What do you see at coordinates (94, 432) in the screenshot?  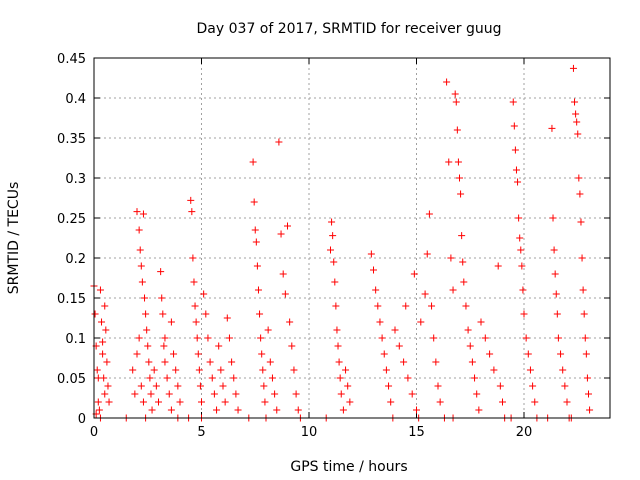 I see `x-tick-label: 0` at bounding box center [94, 432].